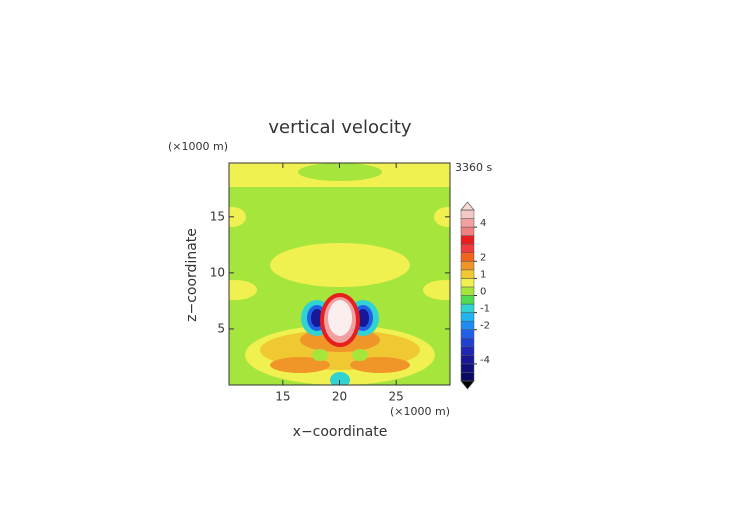  I want to click on contour-field, so click(339, 274).